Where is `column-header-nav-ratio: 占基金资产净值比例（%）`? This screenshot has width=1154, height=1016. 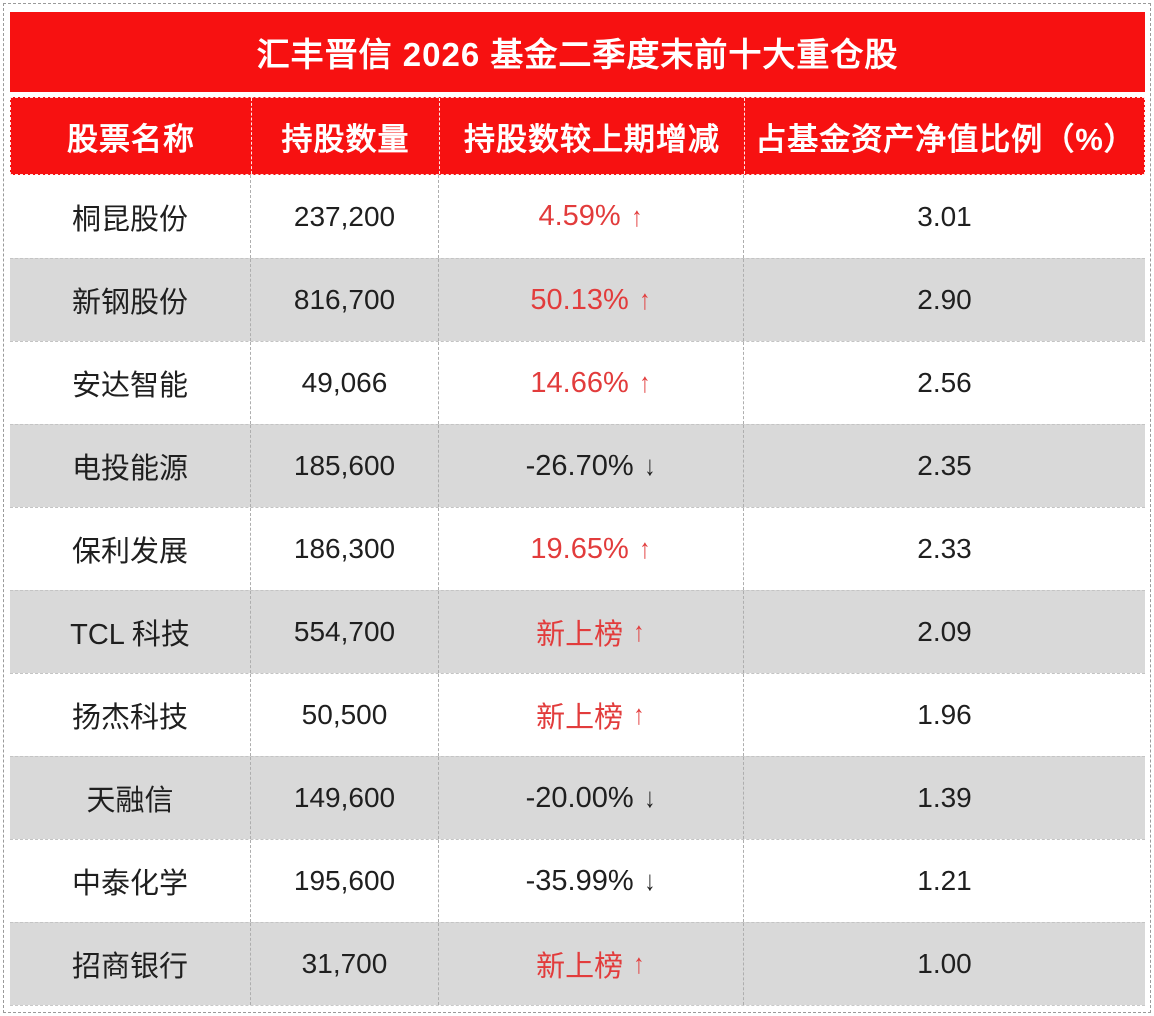 column-header-nav-ratio: 占基金资产净值比例（%） is located at coordinates (945, 136).